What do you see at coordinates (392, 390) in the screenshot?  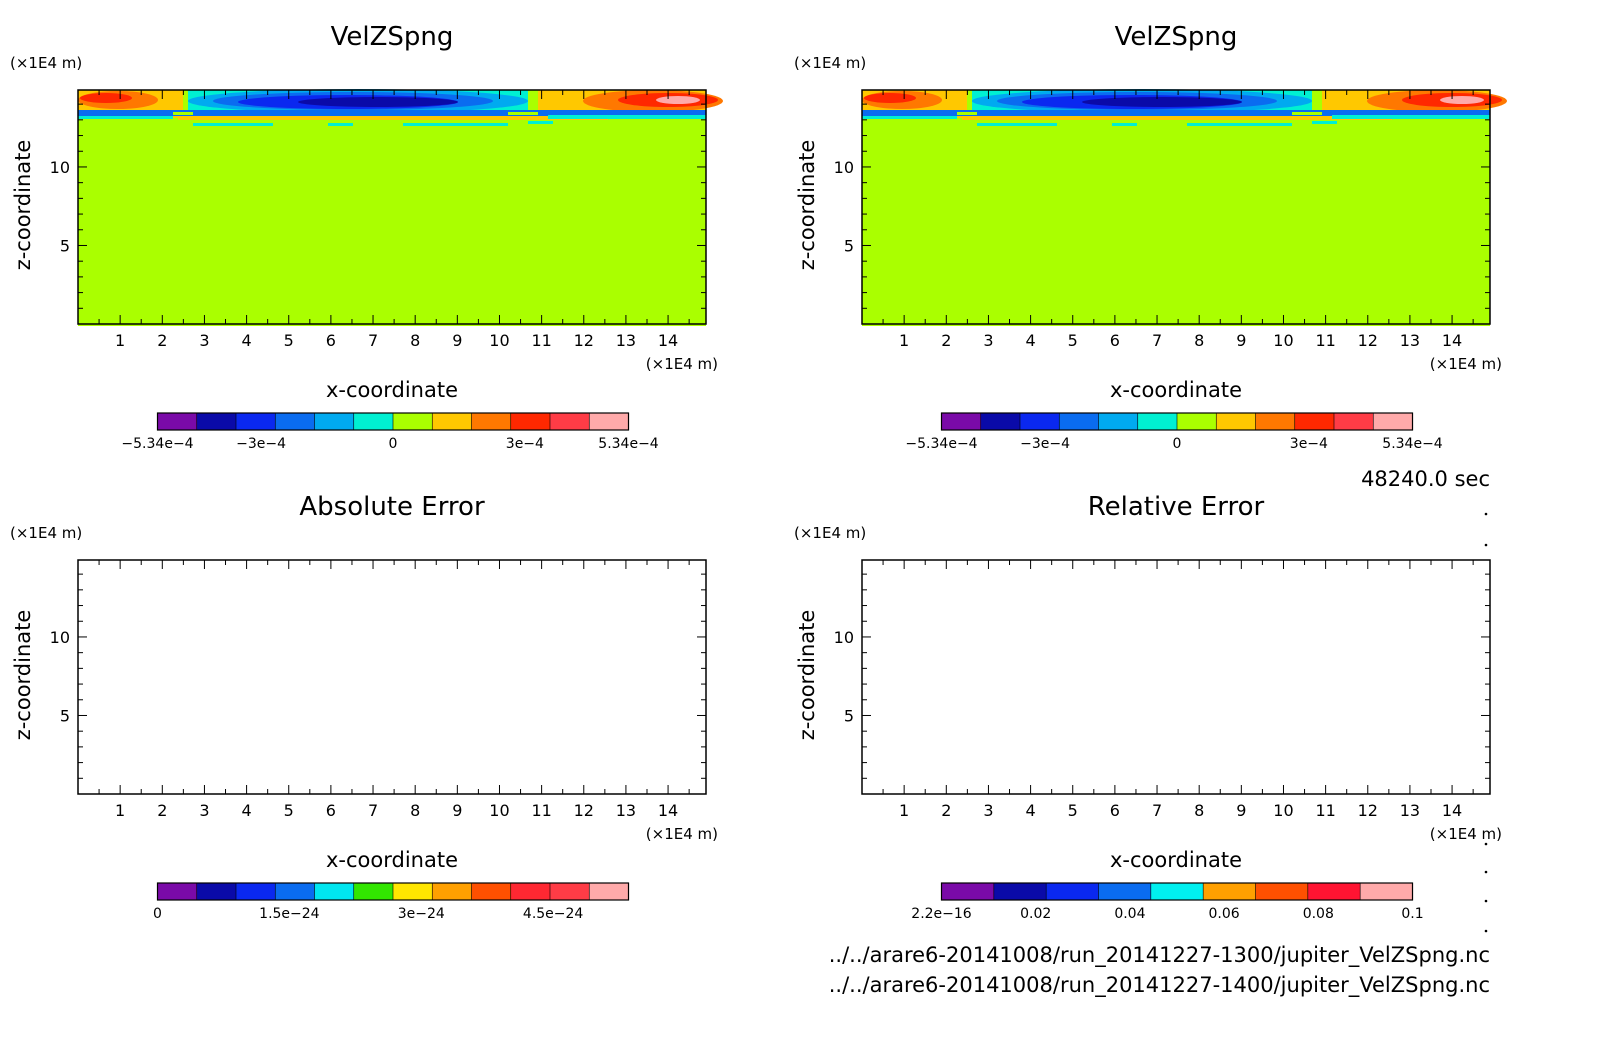 I see `x-axis-title: x-coordinate` at bounding box center [392, 390].